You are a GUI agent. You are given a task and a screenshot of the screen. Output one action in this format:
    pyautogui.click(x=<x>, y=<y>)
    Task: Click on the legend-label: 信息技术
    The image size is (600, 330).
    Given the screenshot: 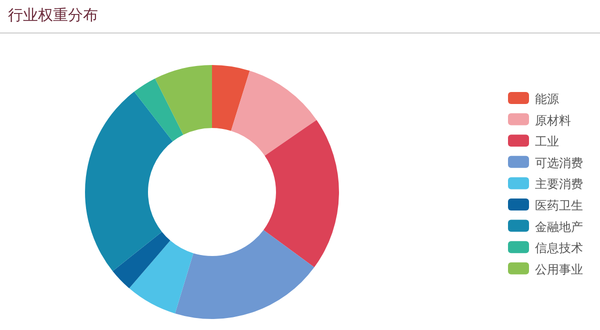 What is the action you would take?
    pyautogui.click(x=559, y=248)
    